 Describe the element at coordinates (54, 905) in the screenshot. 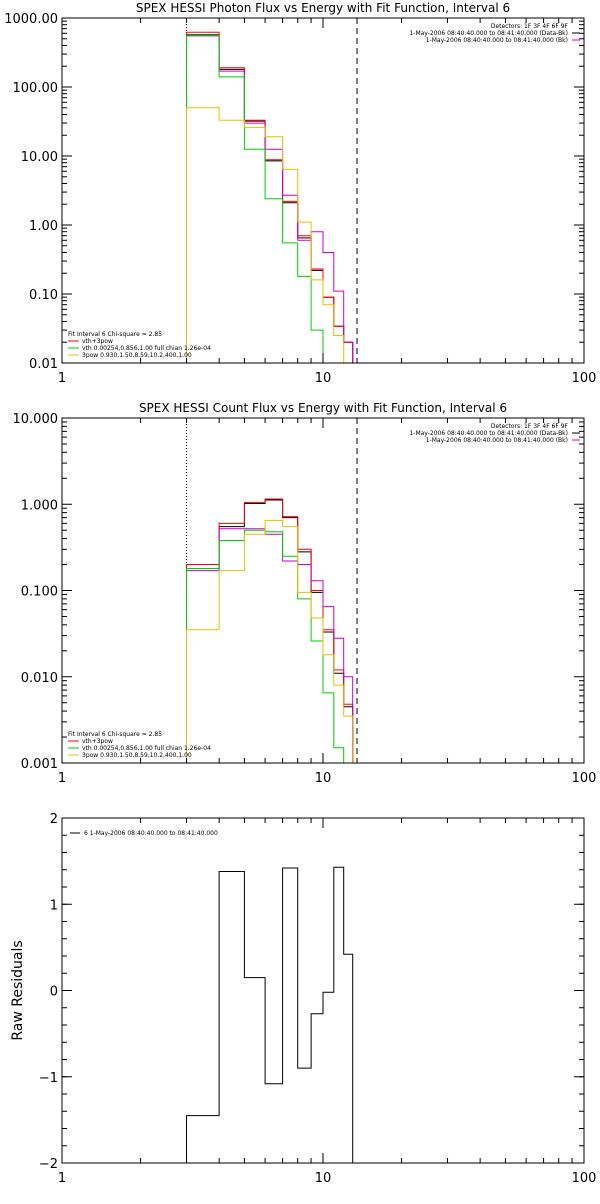

I see `y-tick-label: 1` at that location.